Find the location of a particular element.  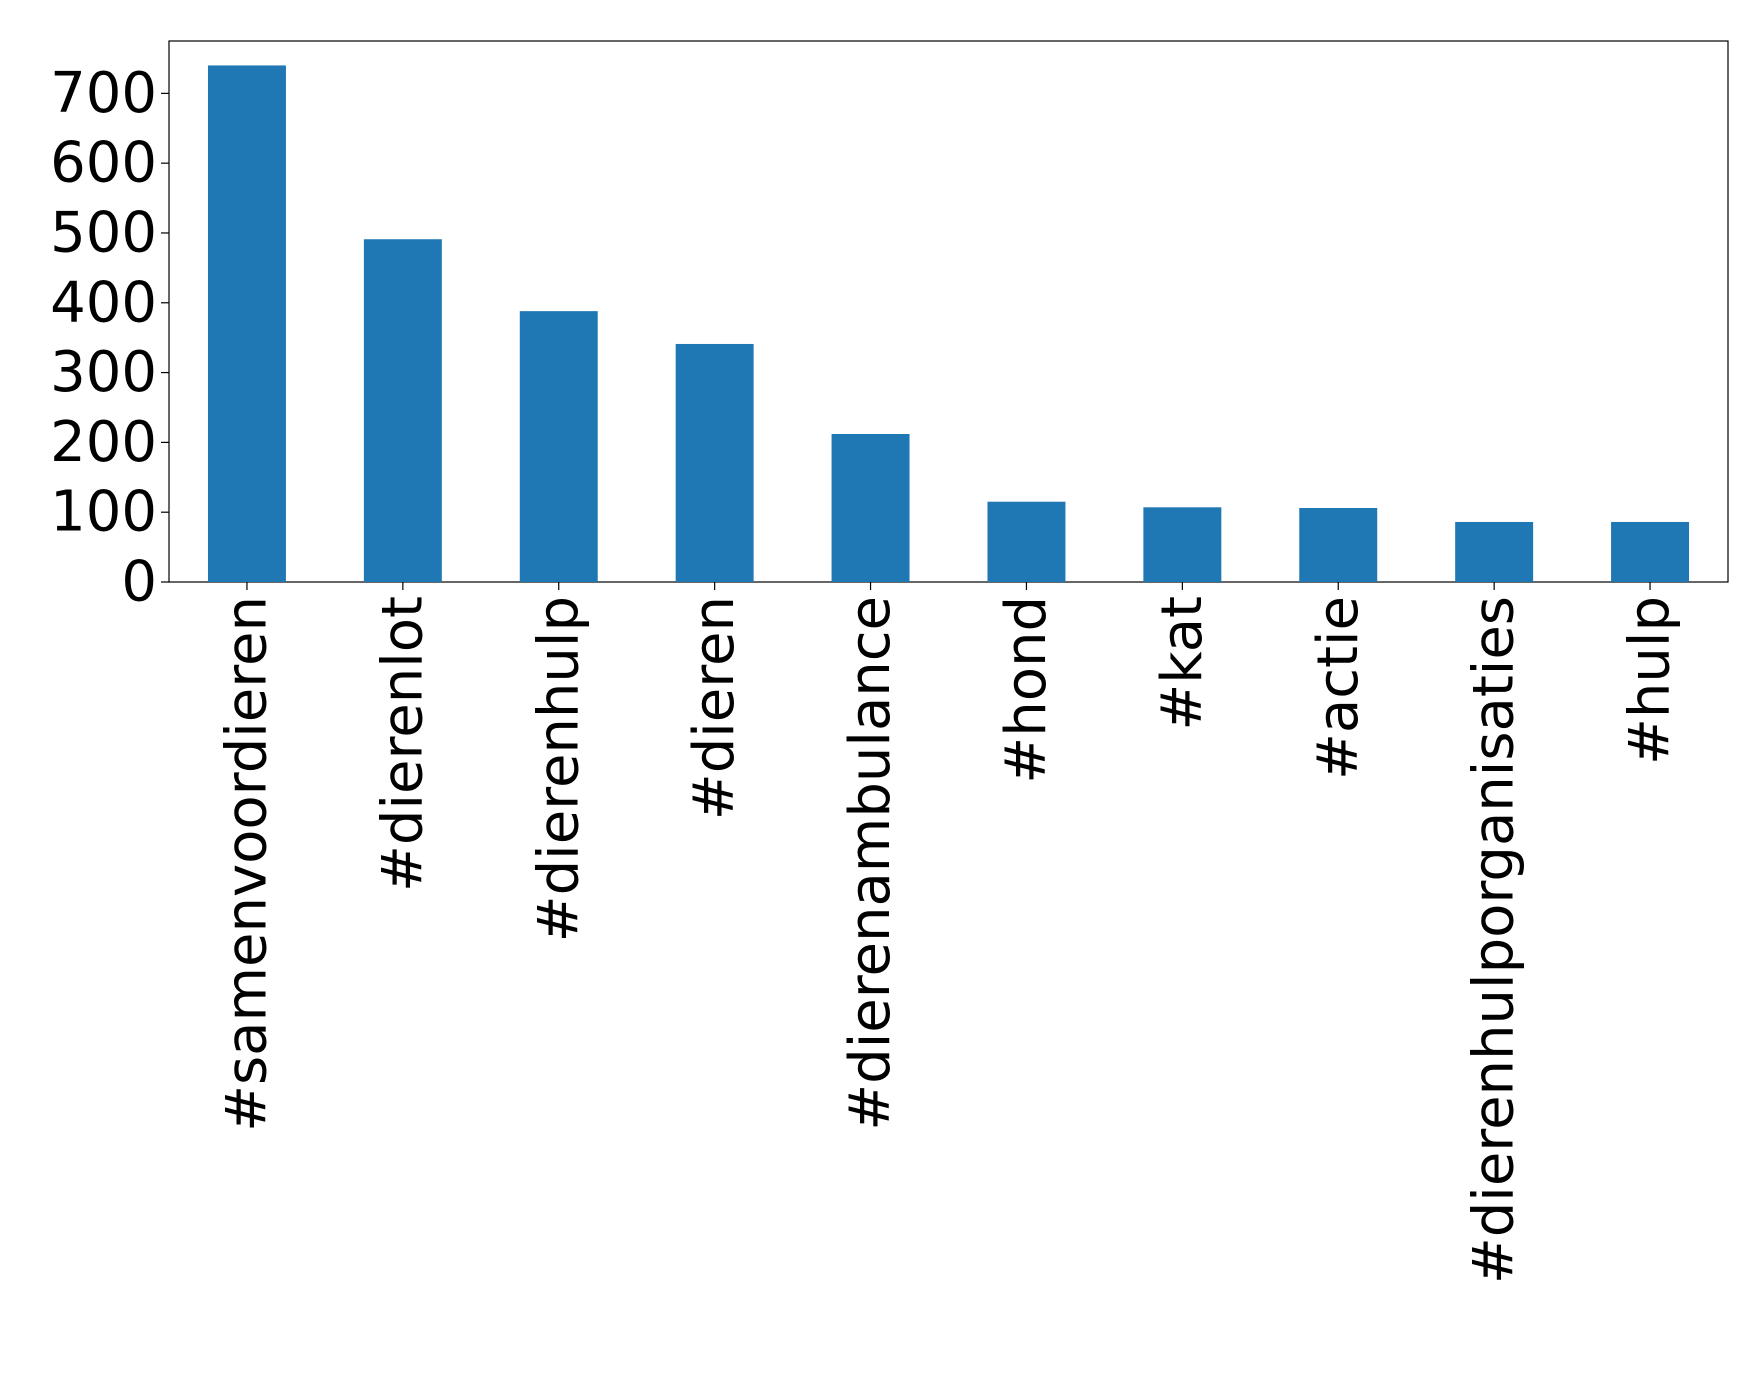

x-tick-label: #dierenambulance is located at coordinates (870, 863).